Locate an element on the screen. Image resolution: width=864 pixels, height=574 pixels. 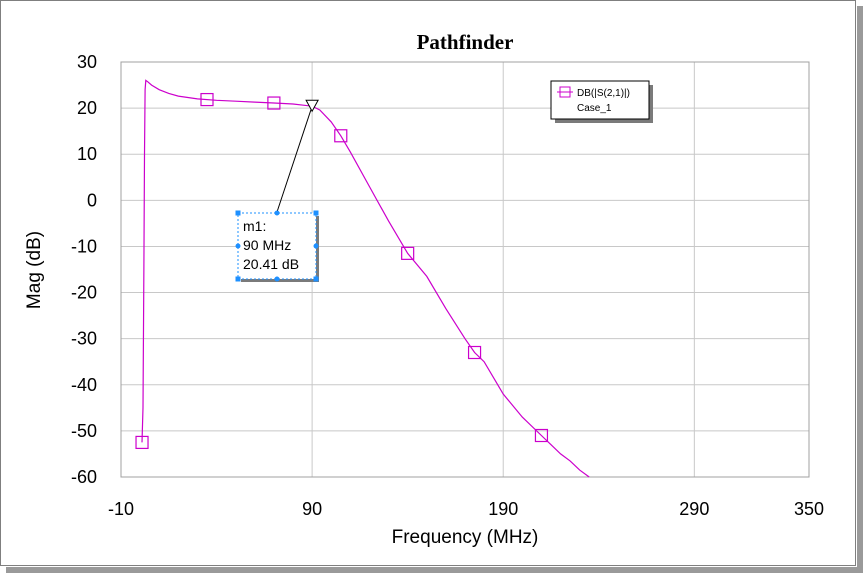
y-tick-label-4: -10 is located at coordinates (84, 246).